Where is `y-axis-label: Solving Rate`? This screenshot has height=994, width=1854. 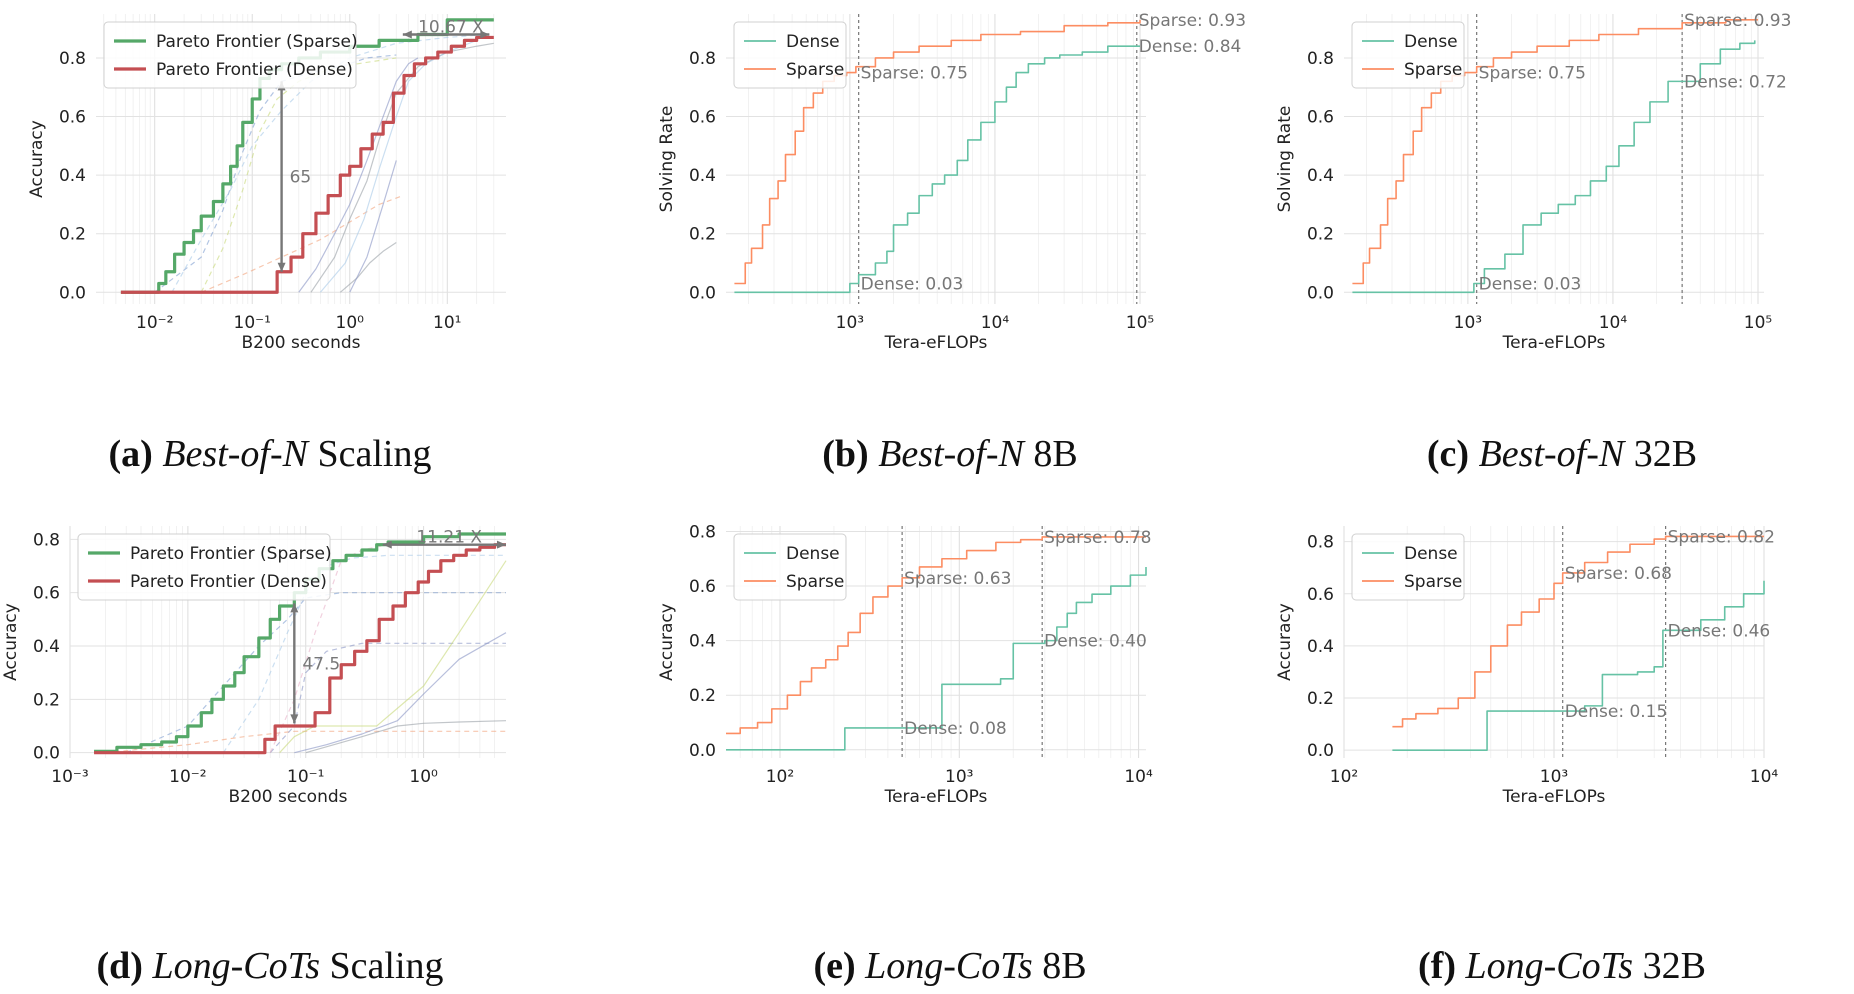
y-axis-label: Solving Rate is located at coordinates (667, 159).